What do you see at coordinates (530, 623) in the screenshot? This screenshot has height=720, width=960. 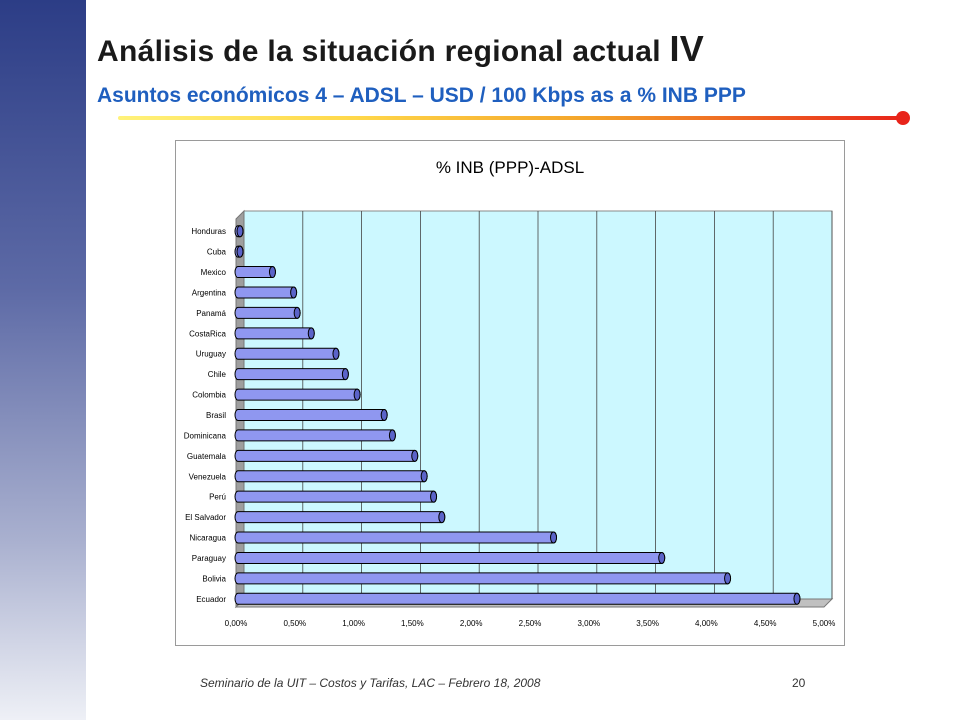 I see `x-tick-label: 2,50%` at bounding box center [530, 623].